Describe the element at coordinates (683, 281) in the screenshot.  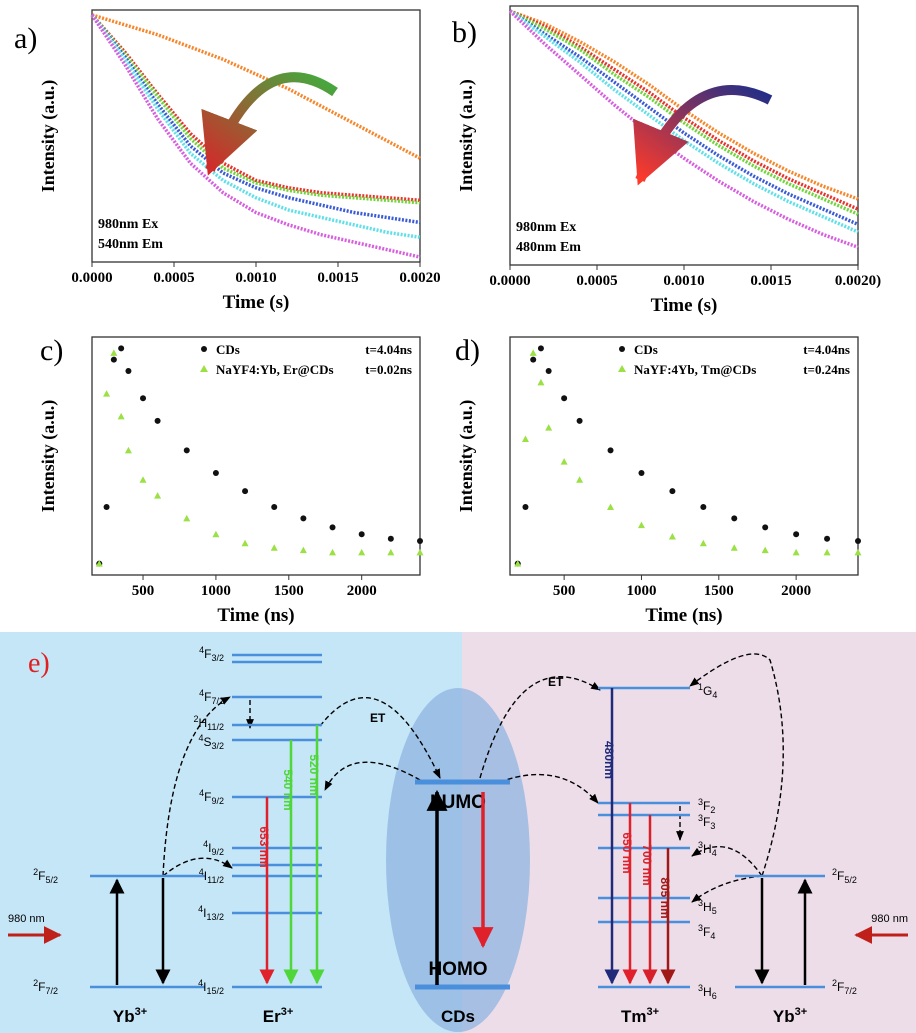
I see `x-tick-label: 0.0010` at that location.